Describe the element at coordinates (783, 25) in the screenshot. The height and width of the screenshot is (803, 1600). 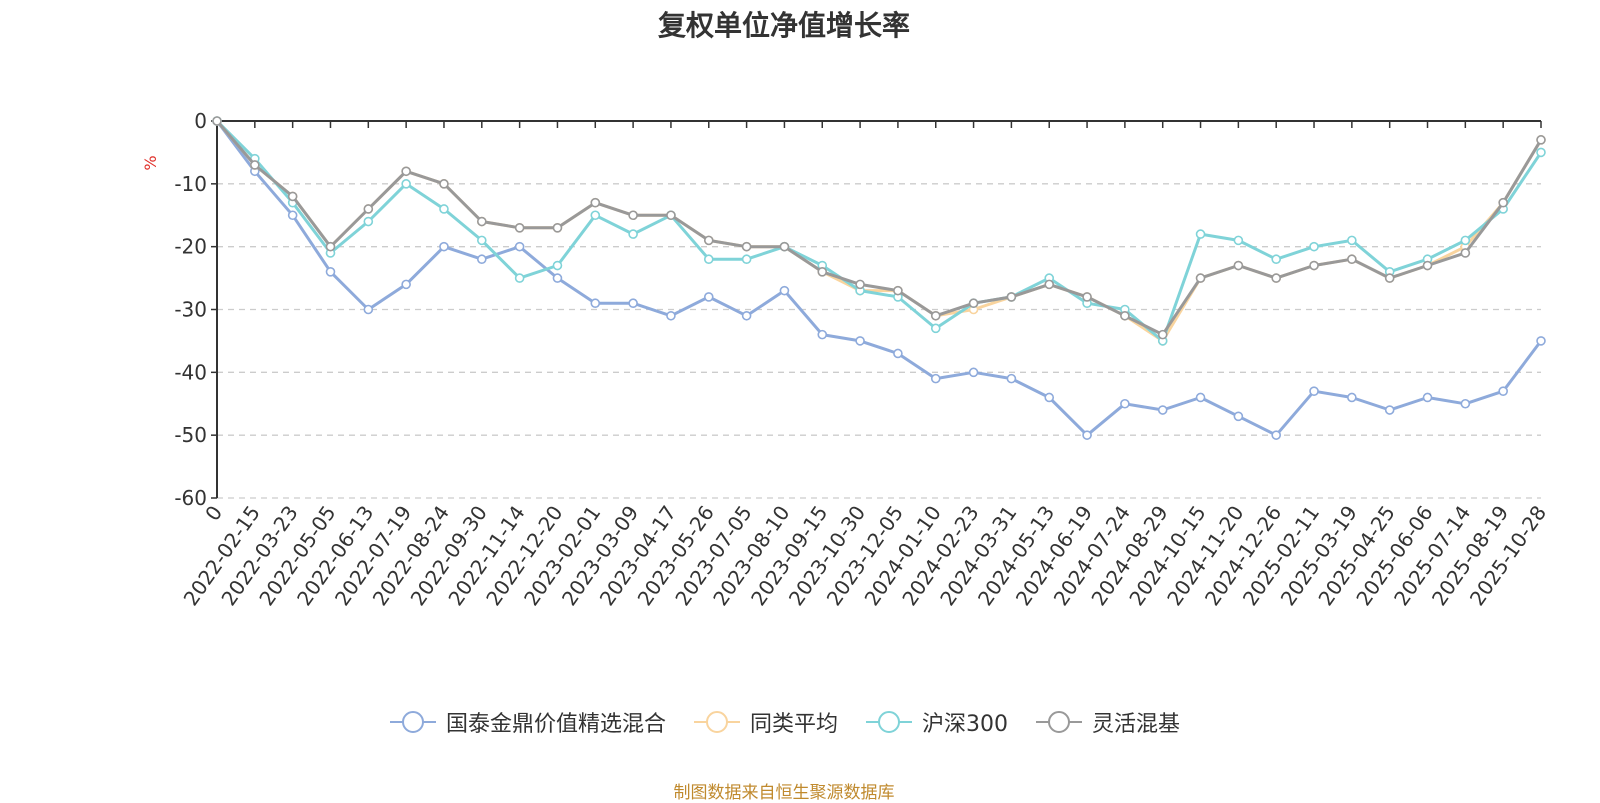
I see `chart-title: 复权单位净值增长率` at that location.